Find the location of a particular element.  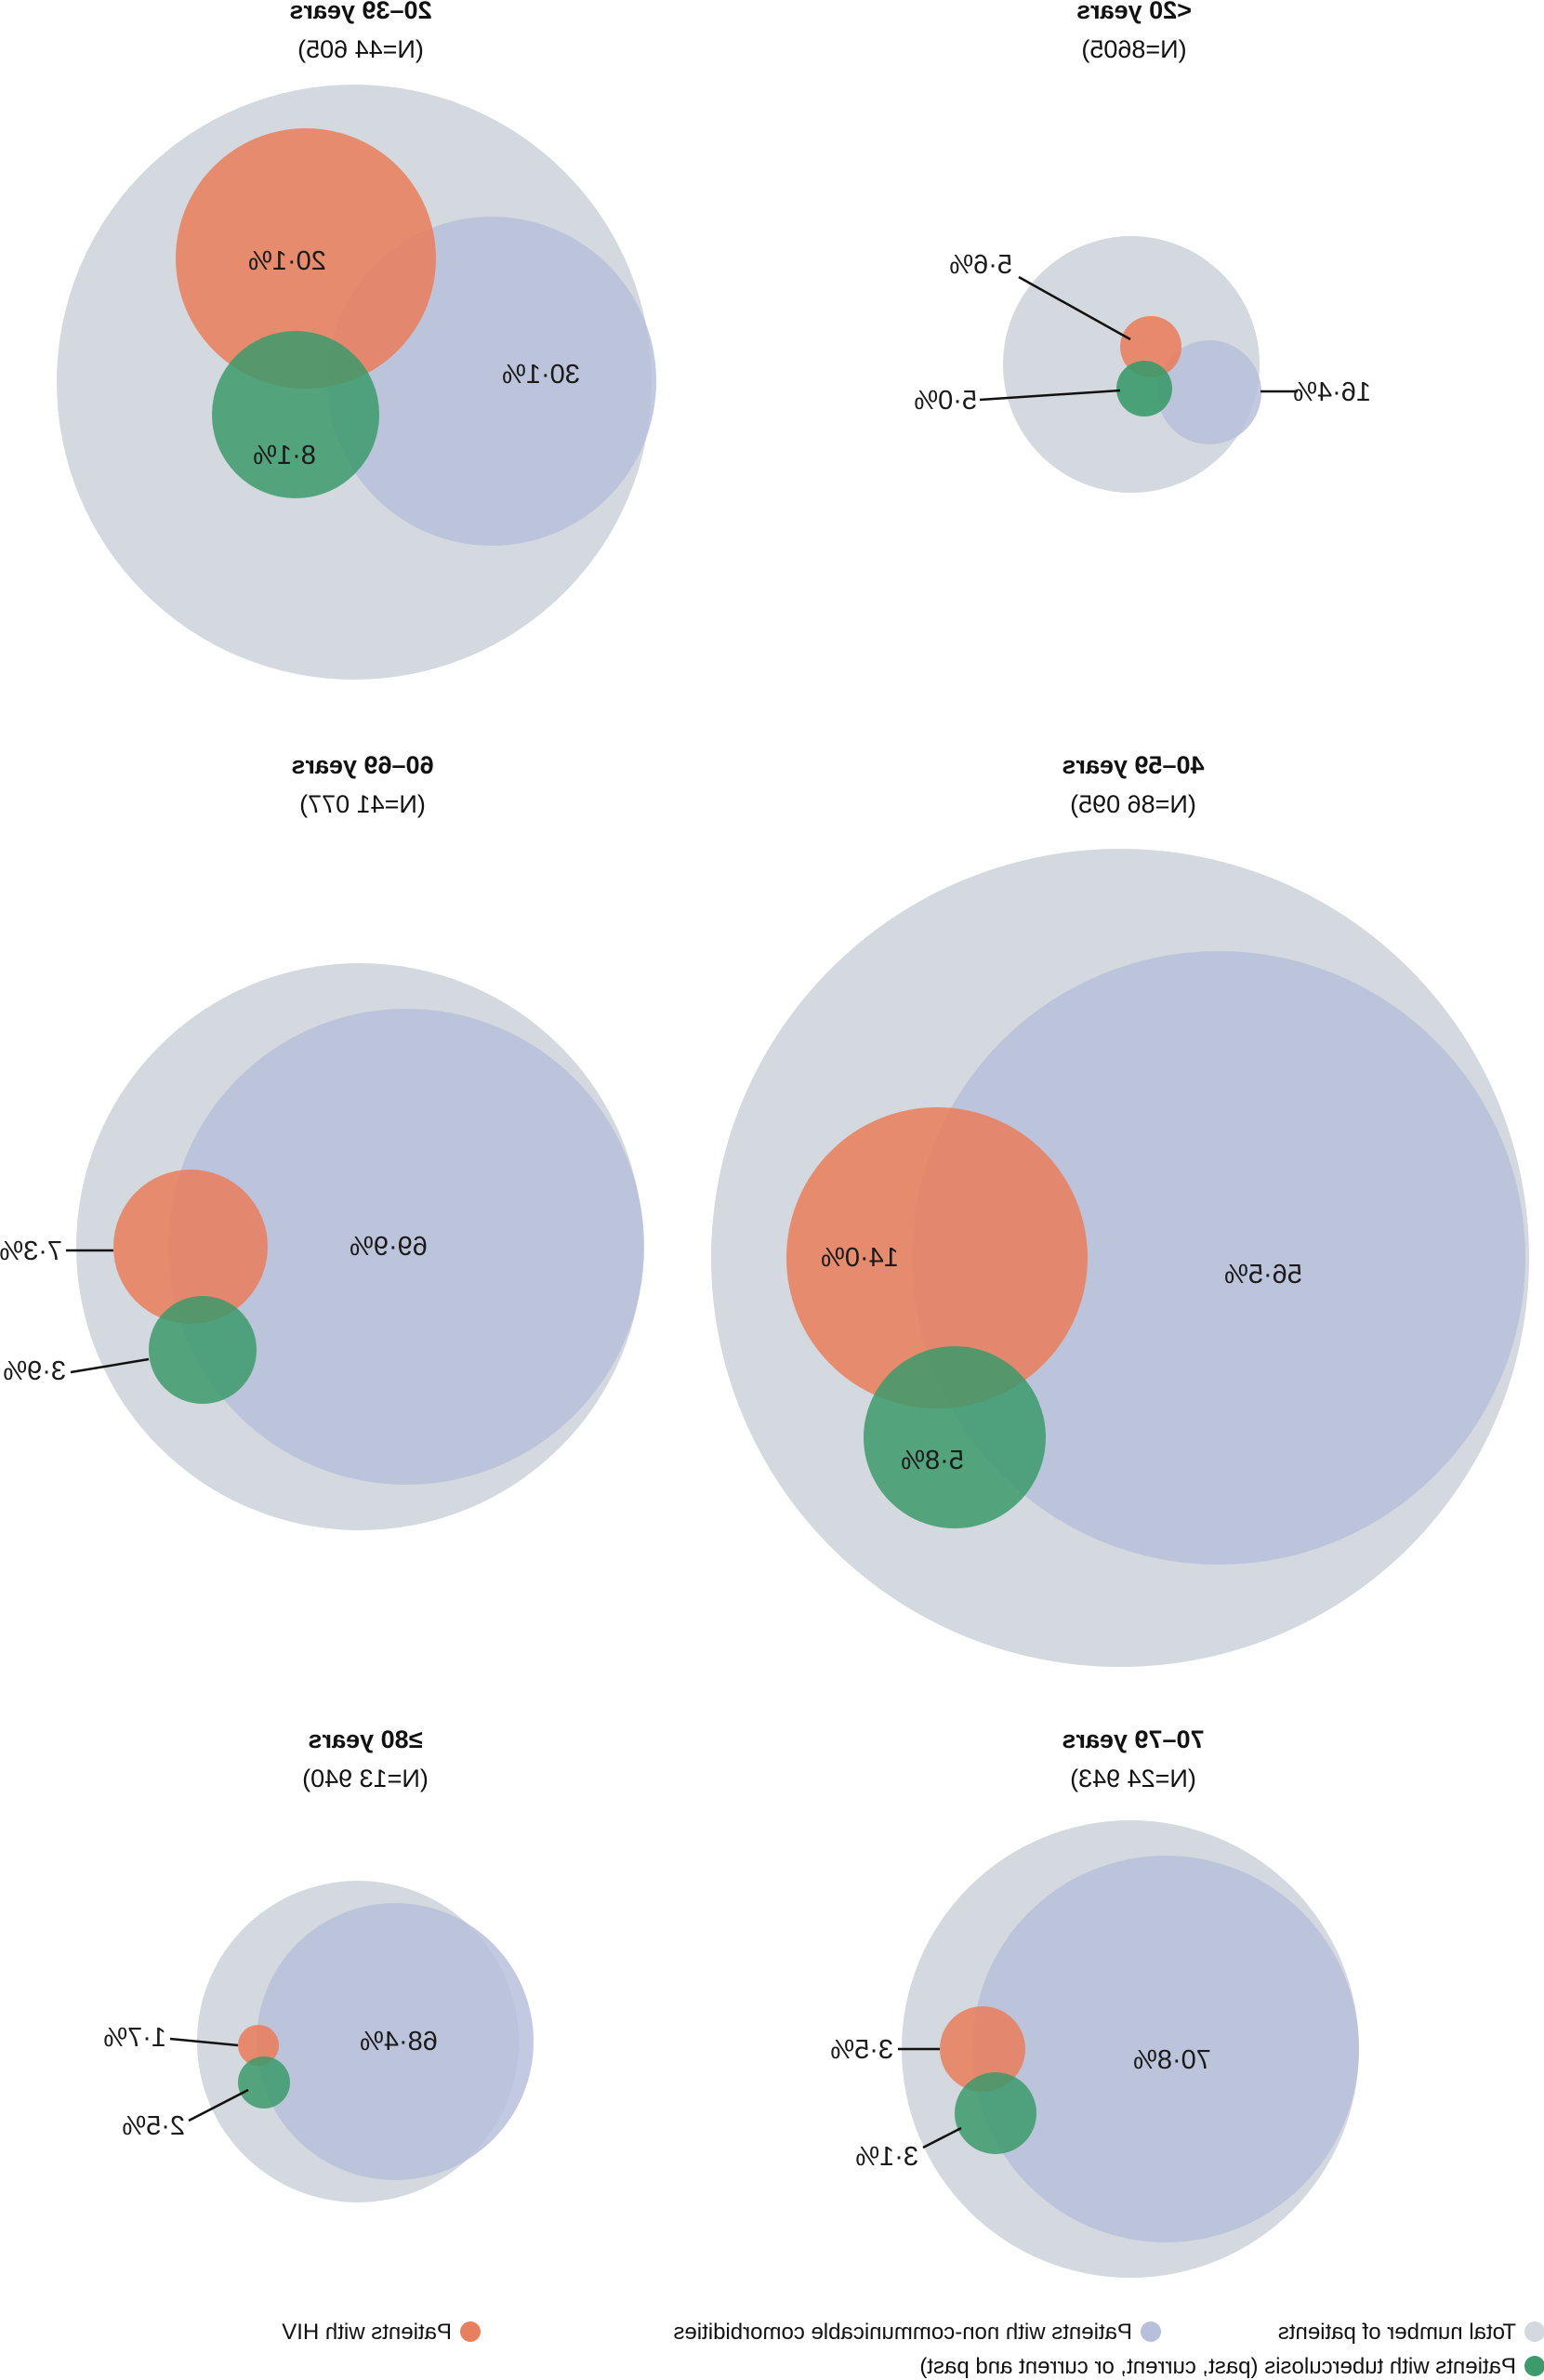

group-title: 40–59 years is located at coordinates (1133, 765).